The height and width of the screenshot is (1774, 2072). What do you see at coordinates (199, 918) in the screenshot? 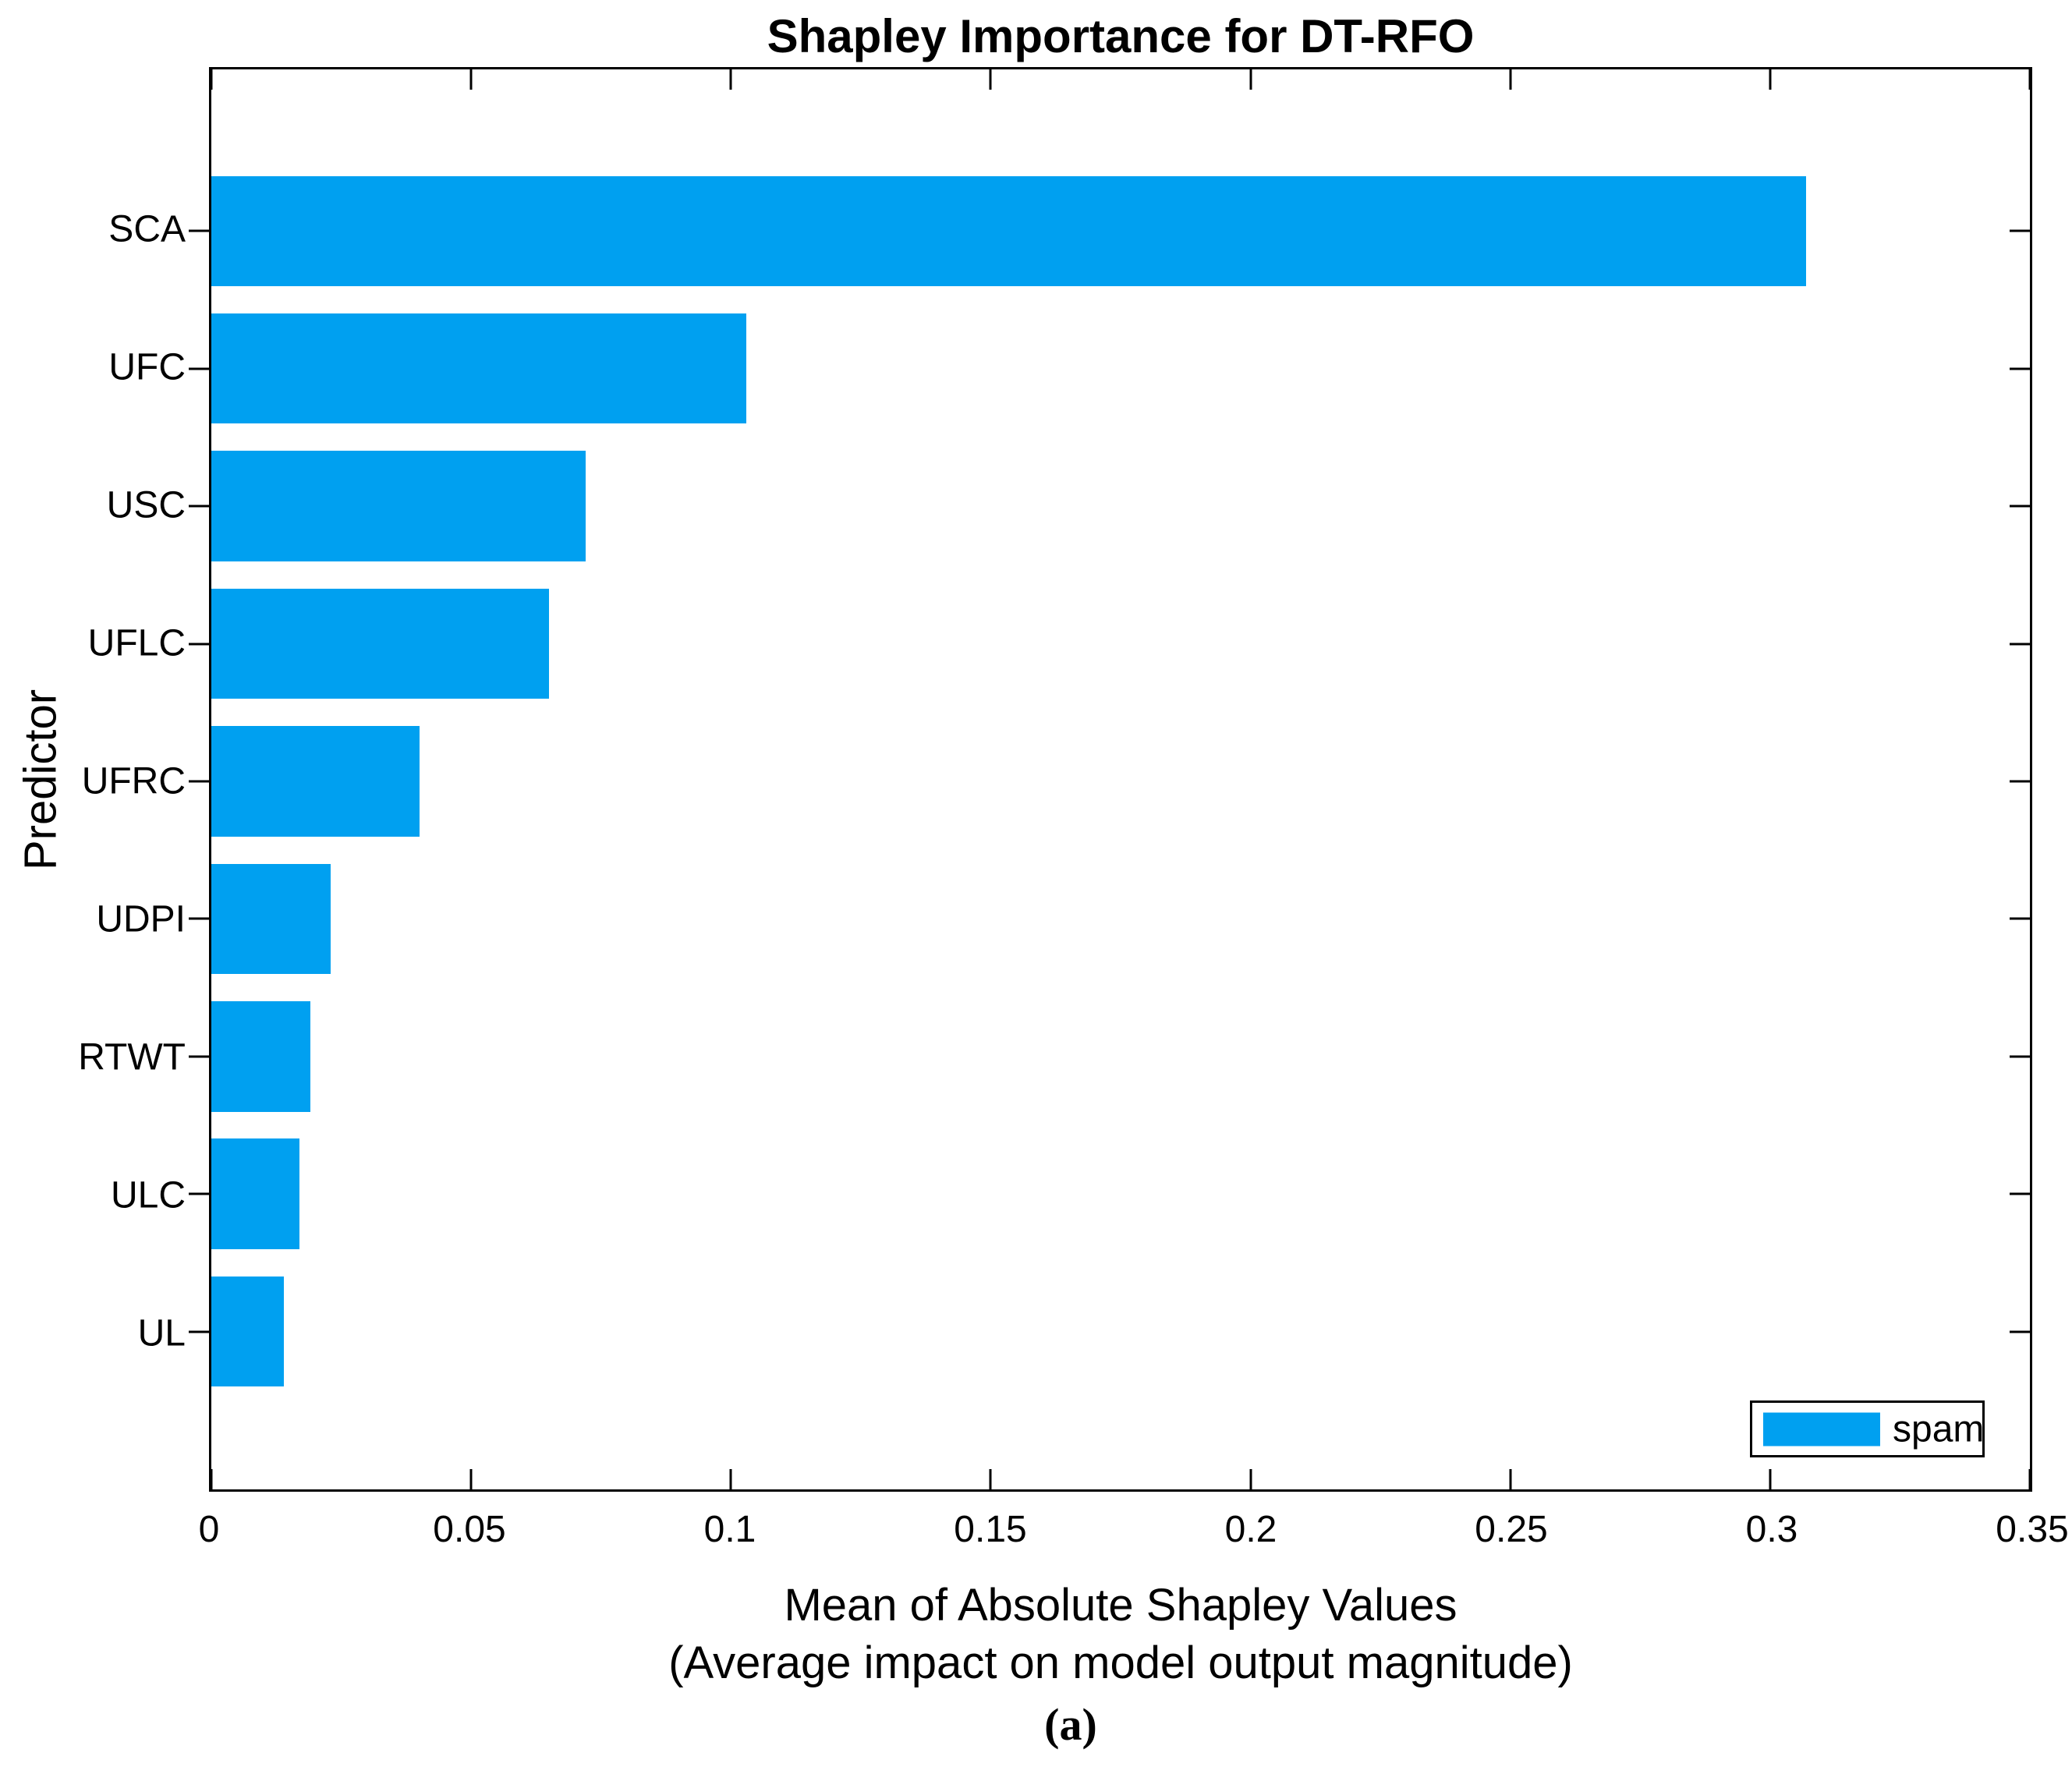
I see `y-tick-left-udpi` at bounding box center [199, 918].